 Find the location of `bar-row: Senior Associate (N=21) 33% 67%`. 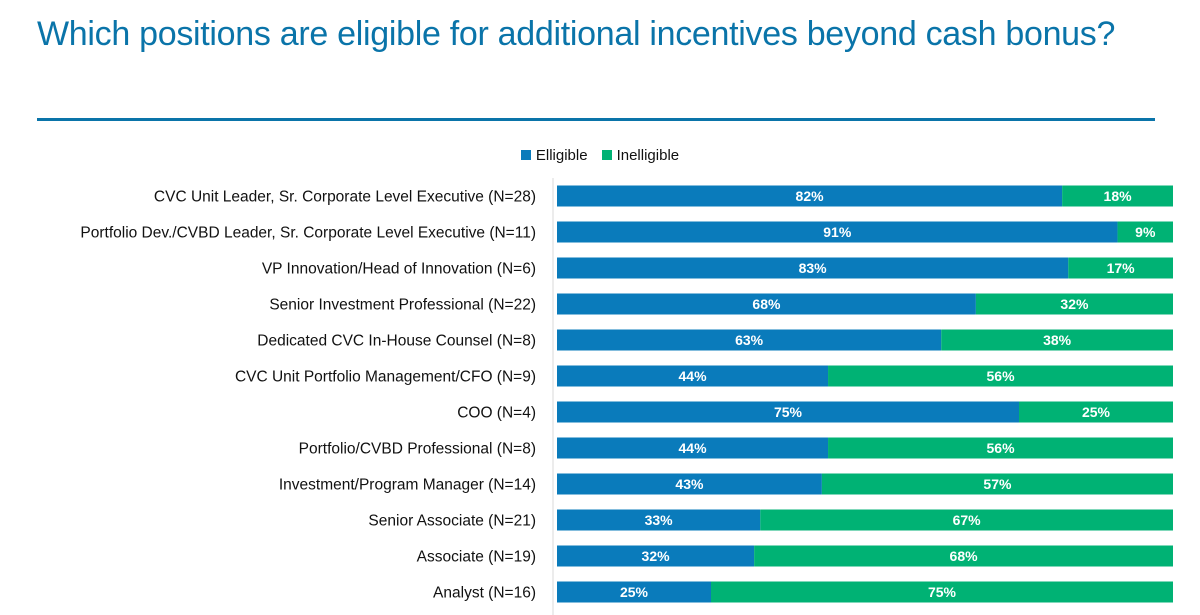

bar-row: Senior Associate (N=21) 33% 67% is located at coordinates (770, 520).